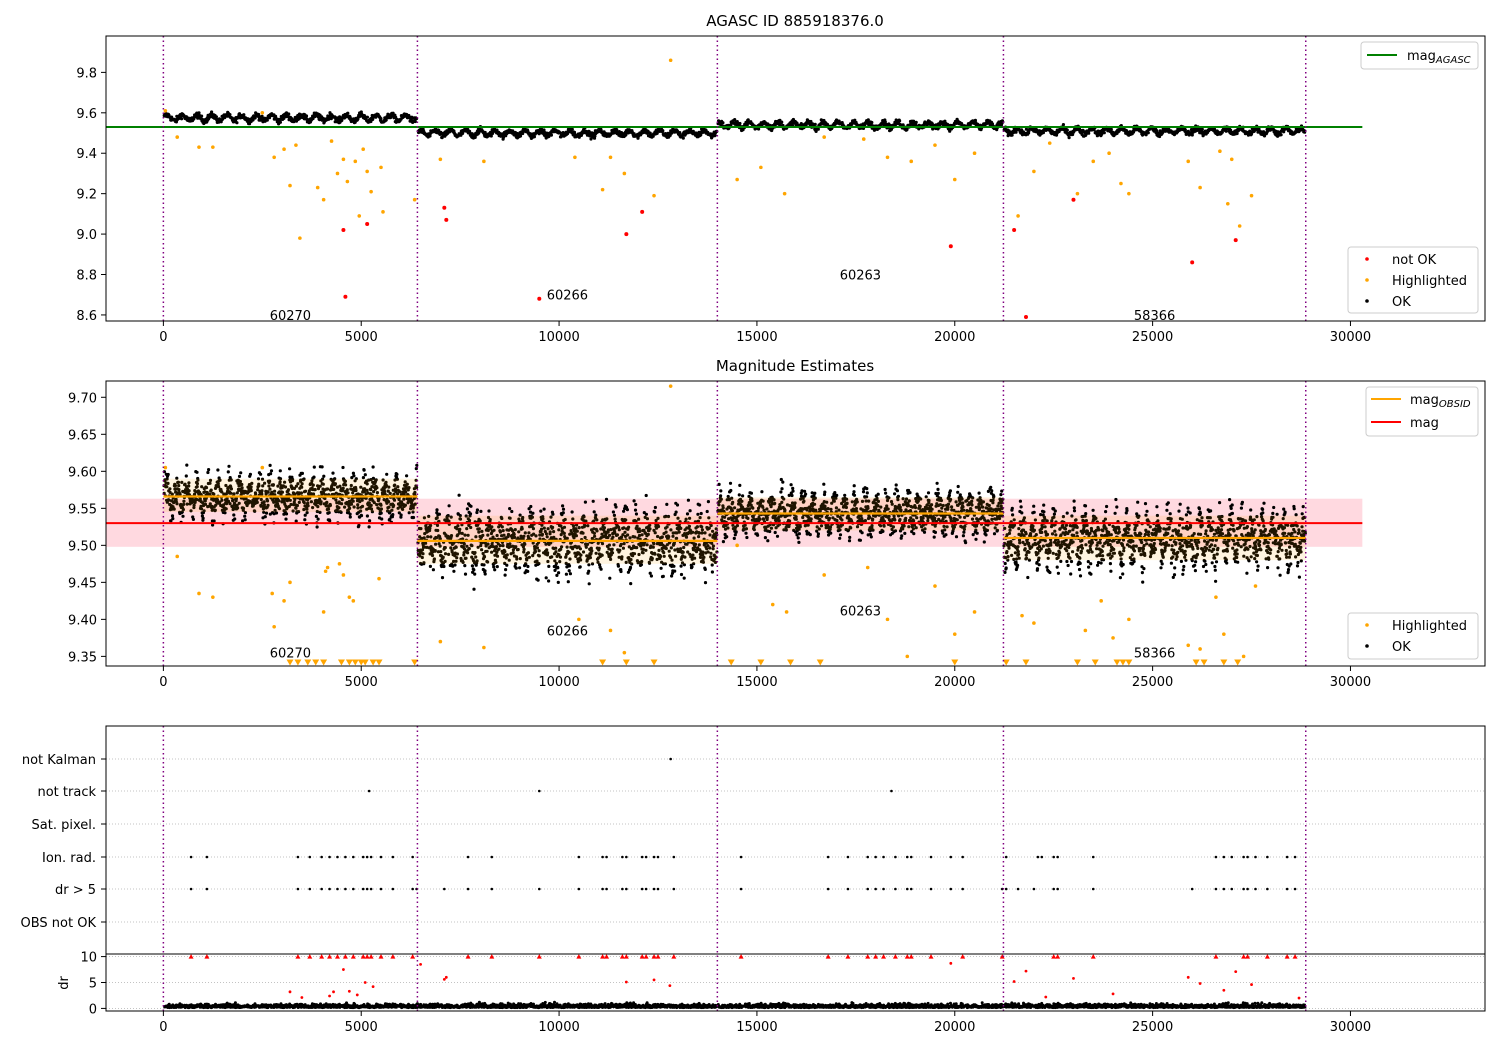  I want to click on dr-x-ticks: 0 5000 10000 15000 20000 25000 30000, so click(765, 1023).